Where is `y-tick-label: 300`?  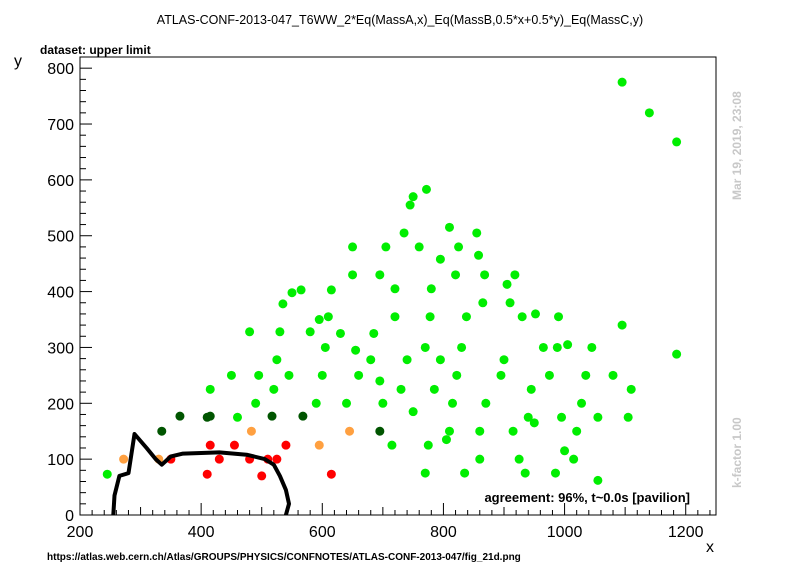
y-tick-label: 300 is located at coordinates (60, 348).